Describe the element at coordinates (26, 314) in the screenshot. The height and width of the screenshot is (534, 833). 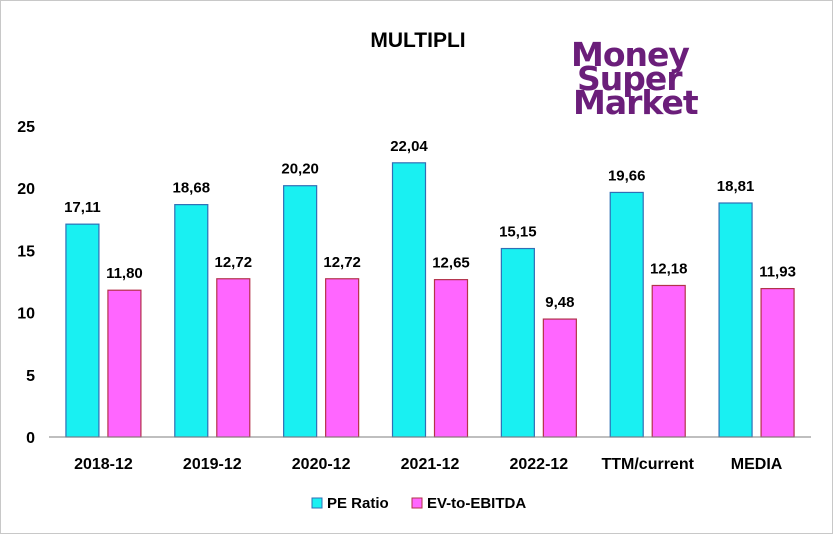
I see `y-tick-label: 10` at that location.